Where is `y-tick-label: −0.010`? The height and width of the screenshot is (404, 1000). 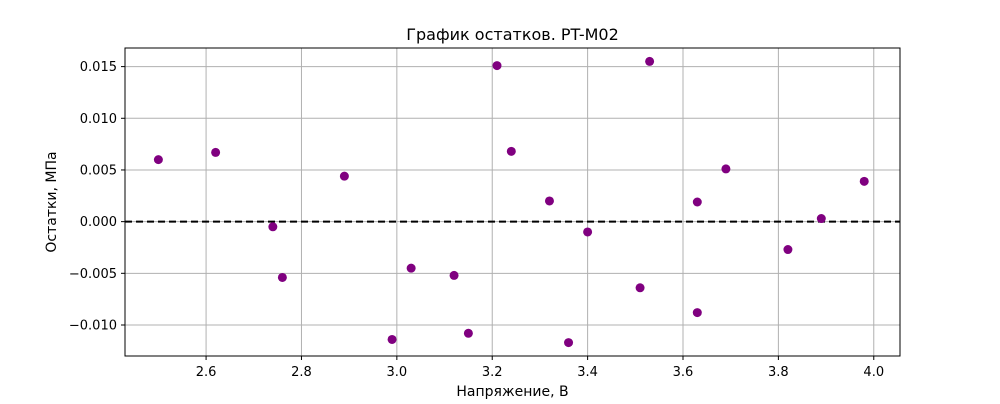
y-tick-label: −0.010 is located at coordinates (93, 325).